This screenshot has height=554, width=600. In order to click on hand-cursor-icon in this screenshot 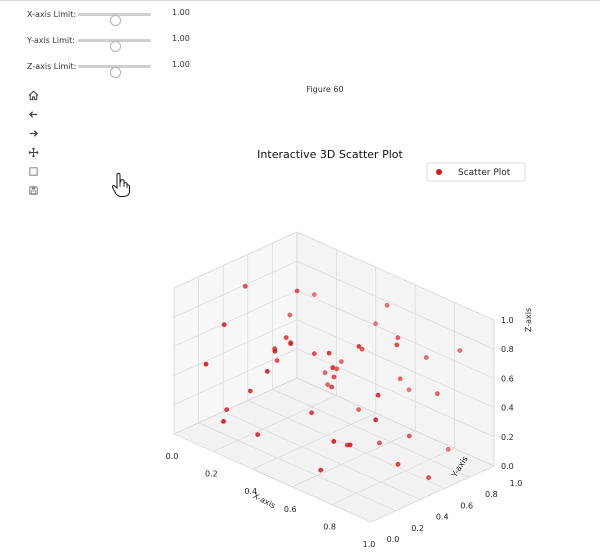, I will do `click(120, 184)`.